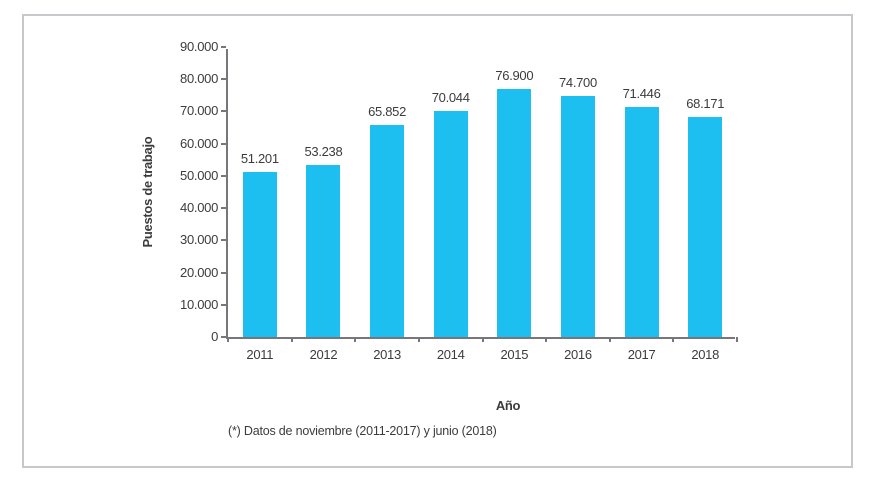 The image size is (887, 479). Describe the element at coordinates (705, 354) in the screenshot. I see `x-tick-label: 2018` at that location.